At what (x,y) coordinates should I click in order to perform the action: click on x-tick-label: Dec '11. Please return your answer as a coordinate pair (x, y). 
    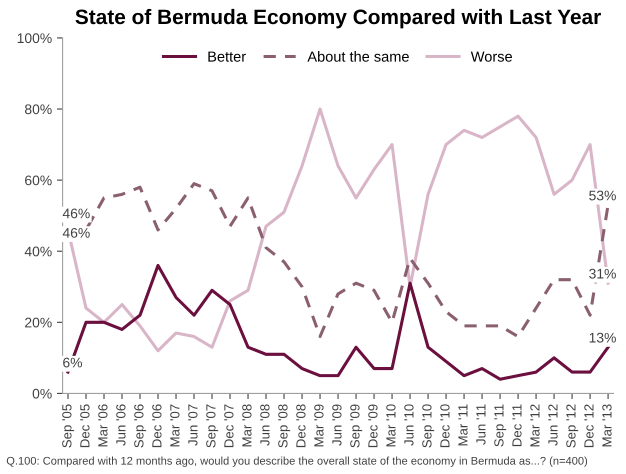
    Looking at the image, I should click on (517, 425).